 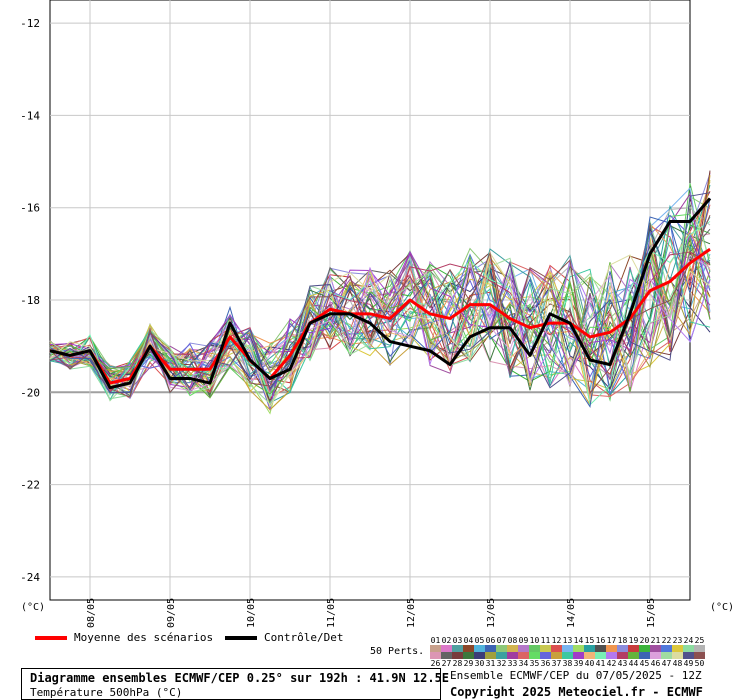 I want to click on member-number: 03, so click(x=457, y=640).